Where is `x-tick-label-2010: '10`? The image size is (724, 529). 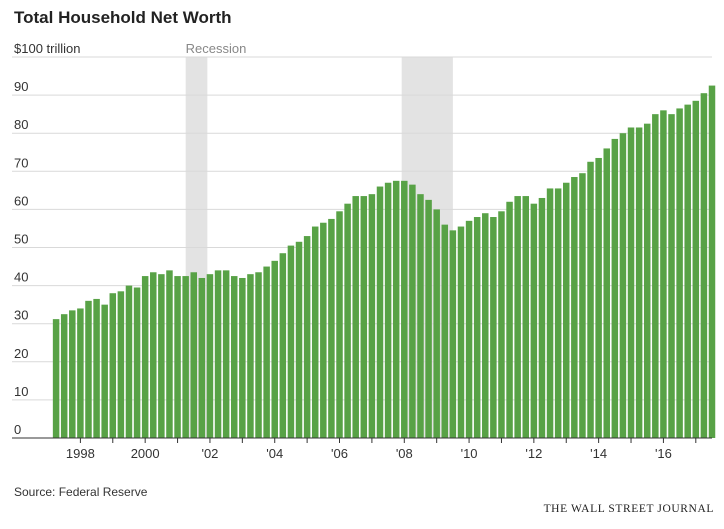
x-tick-label-2010: '10 is located at coordinates (469, 453).